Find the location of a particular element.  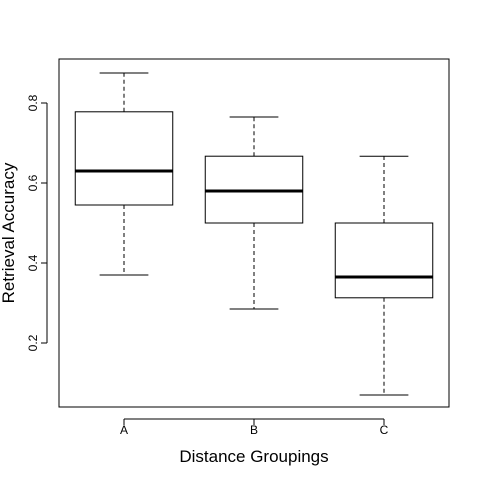

box-a is located at coordinates (124, 174).